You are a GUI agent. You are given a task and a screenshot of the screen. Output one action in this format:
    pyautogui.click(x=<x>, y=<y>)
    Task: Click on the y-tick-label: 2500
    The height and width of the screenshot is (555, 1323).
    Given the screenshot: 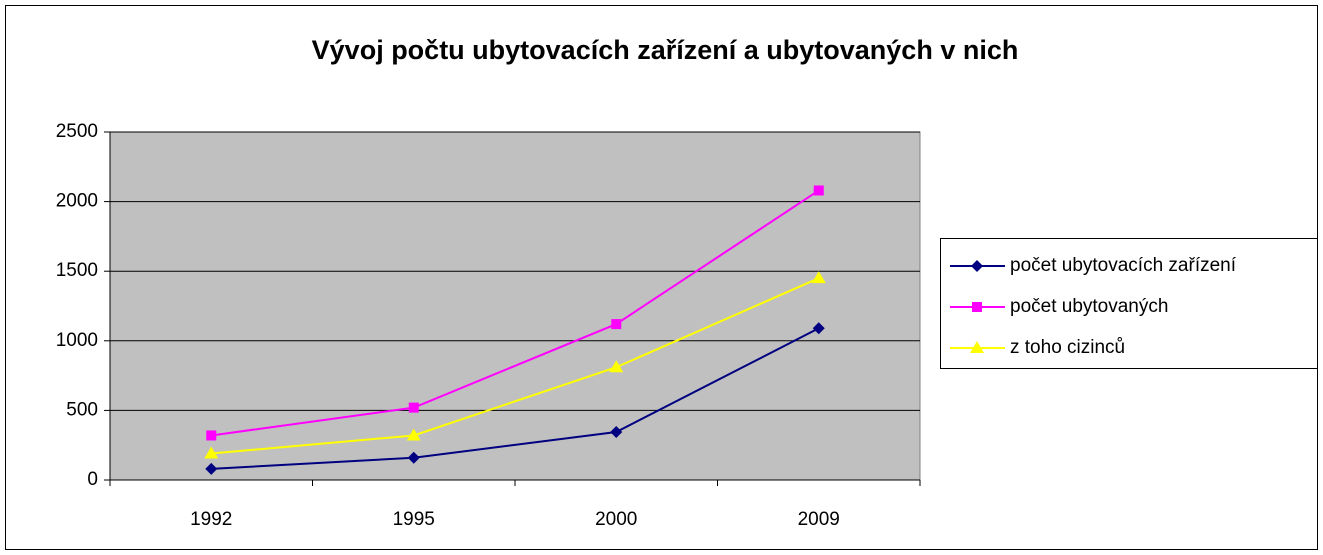 What is the action you would take?
    pyautogui.click(x=77, y=131)
    